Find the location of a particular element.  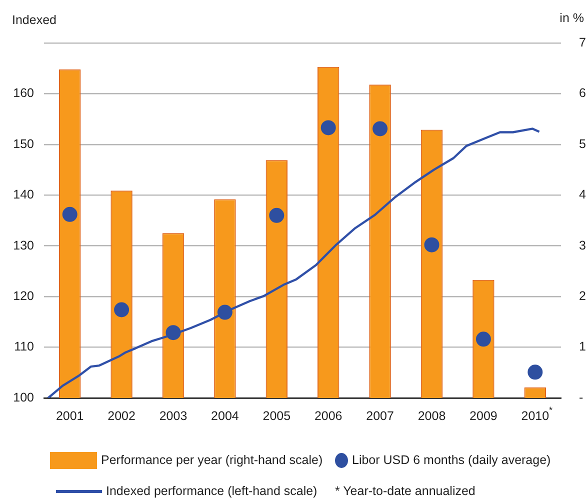

x-tick-label: 2005 is located at coordinates (276, 416).